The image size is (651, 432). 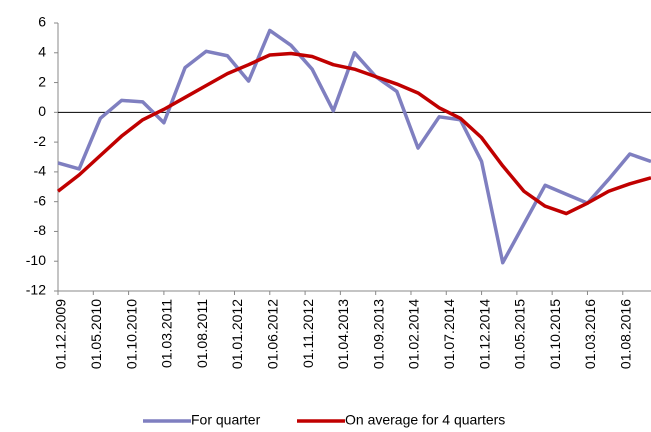 What do you see at coordinates (625, 334) in the screenshot?
I see `x-tick-label: 01.08.2016` at bounding box center [625, 334].